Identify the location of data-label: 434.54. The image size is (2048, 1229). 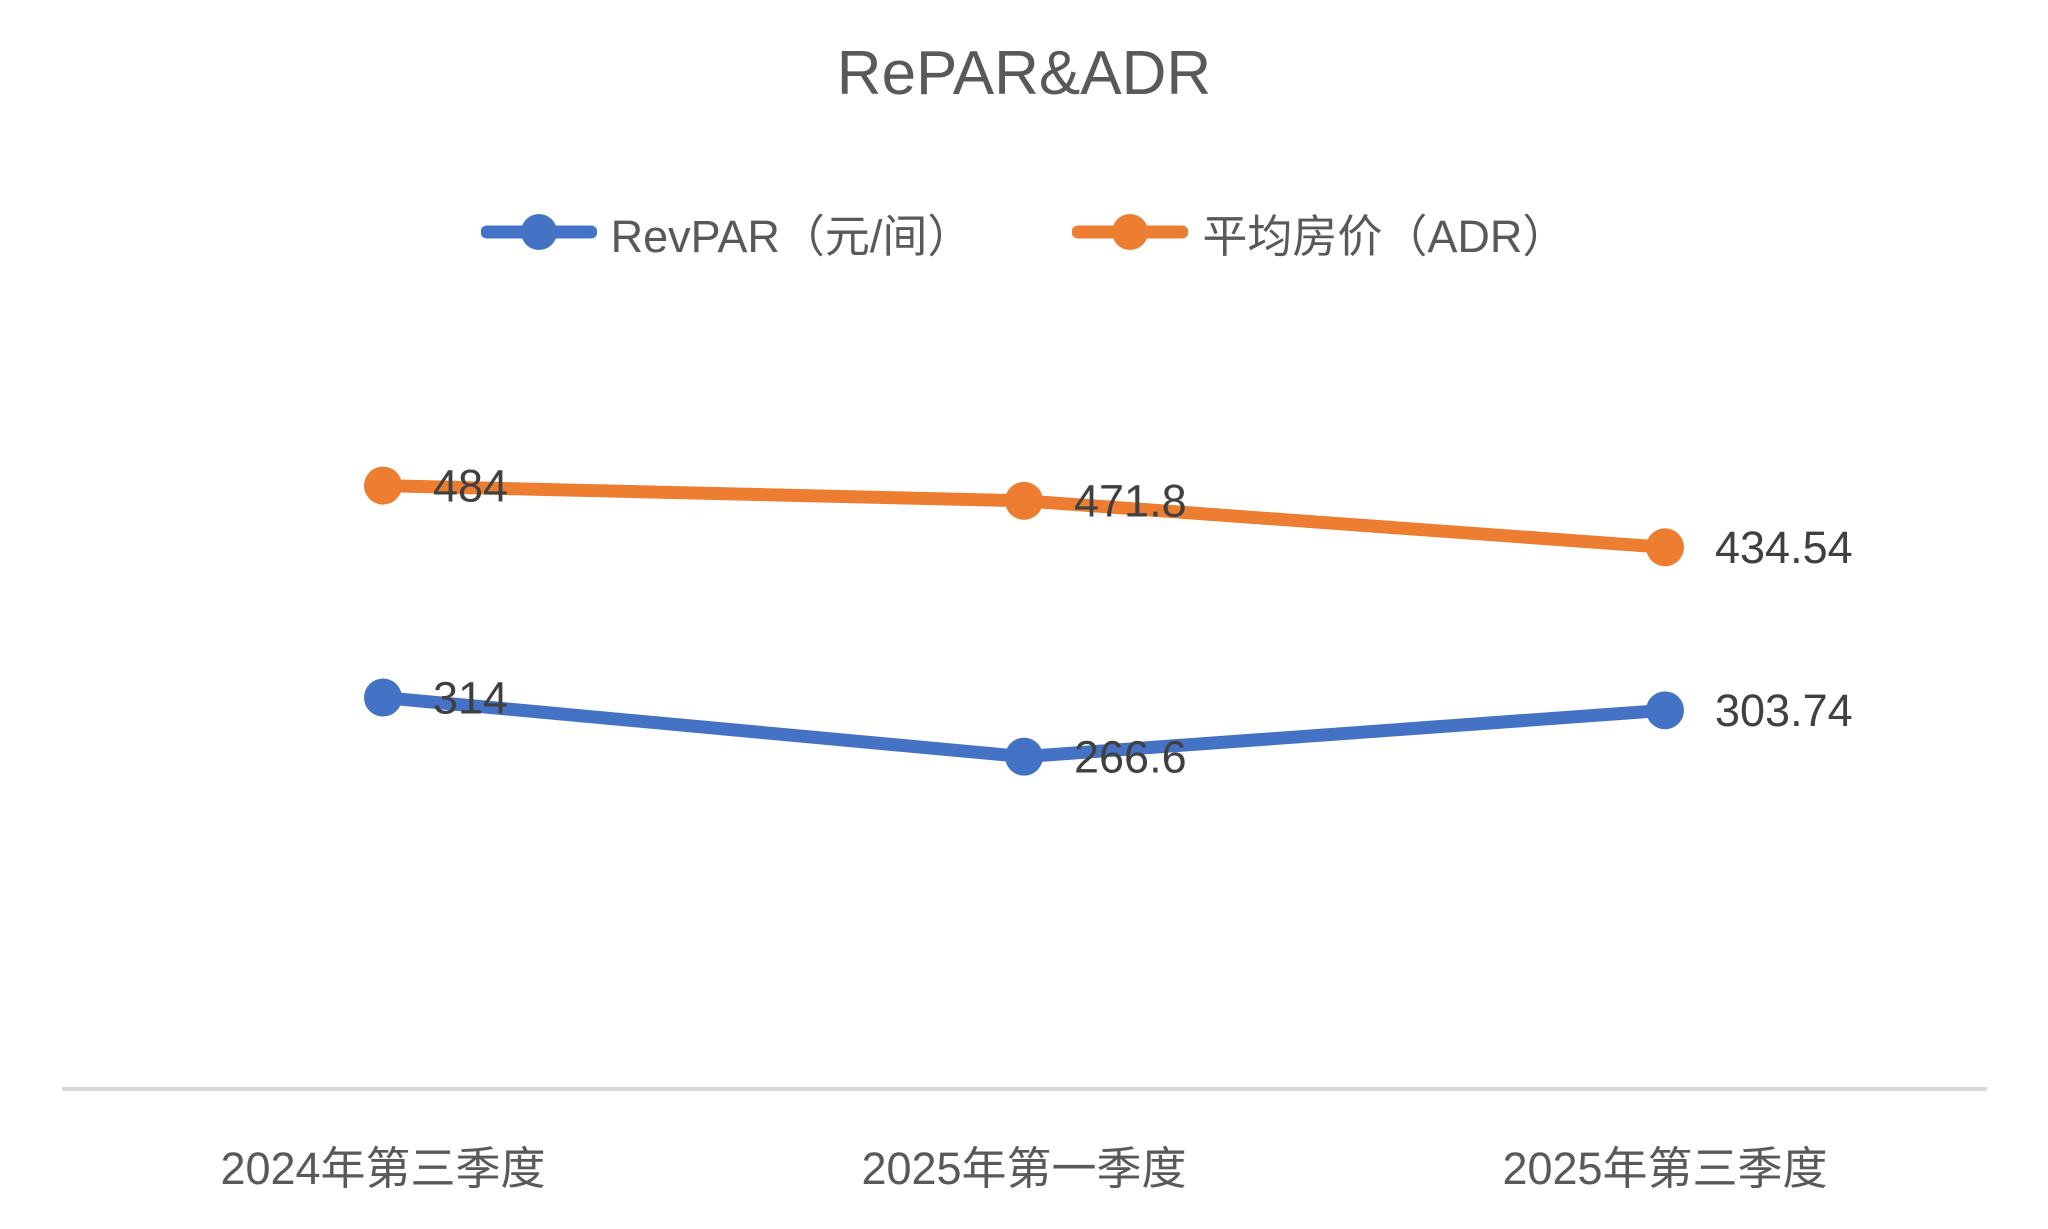
(1784, 547).